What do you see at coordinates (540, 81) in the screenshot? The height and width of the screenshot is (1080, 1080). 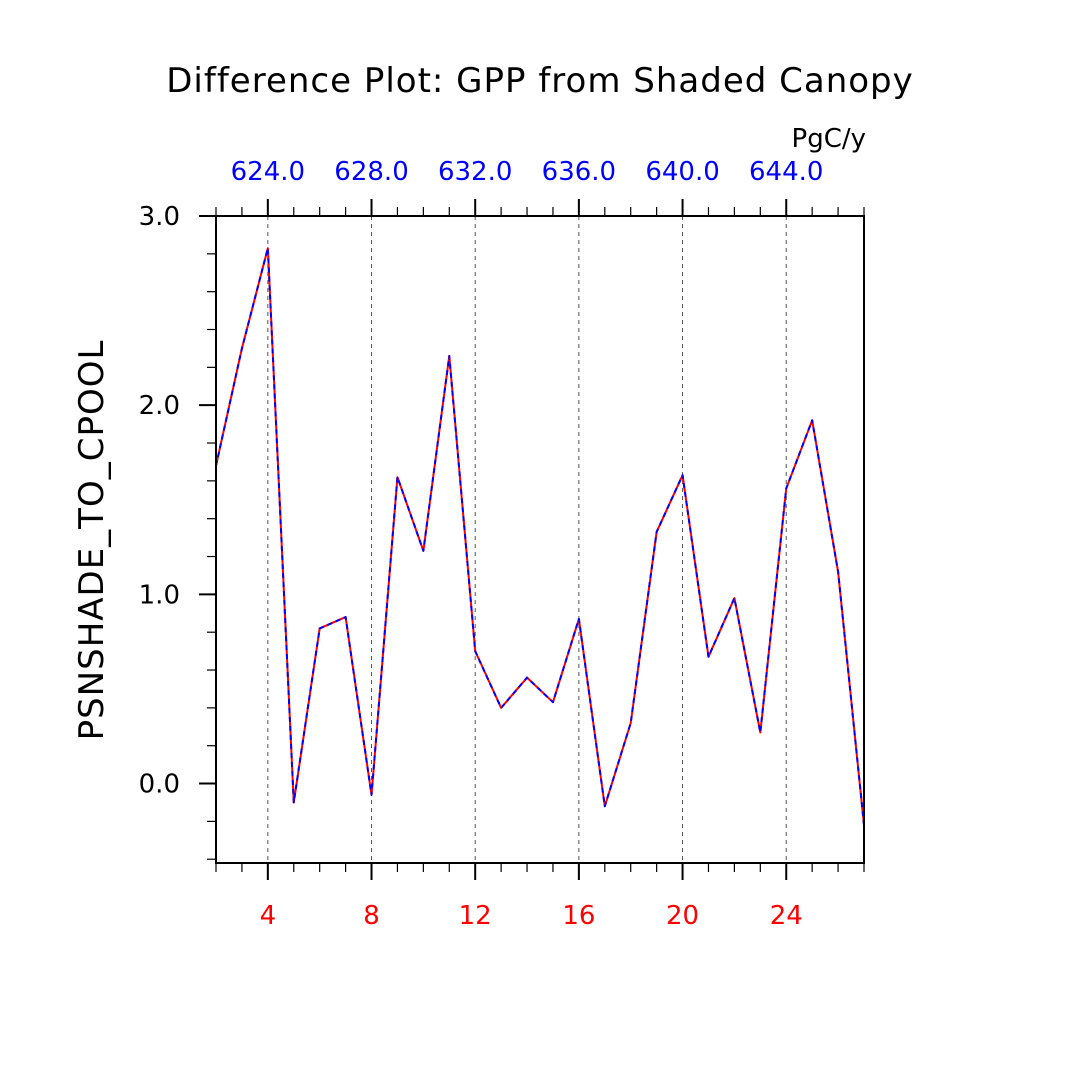 I see `chart-title: Difference Plot: GPP from Shaded Canopy` at bounding box center [540, 81].